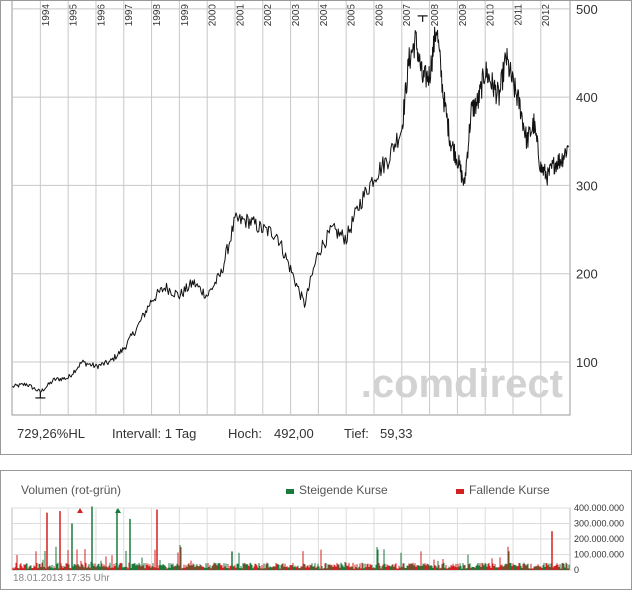 The width and height of the screenshot is (632, 590). What do you see at coordinates (61, 578) in the screenshot?
I see `timestamp: 18.01.2013 17:35 Uhr` at bounding box center [61, 578].